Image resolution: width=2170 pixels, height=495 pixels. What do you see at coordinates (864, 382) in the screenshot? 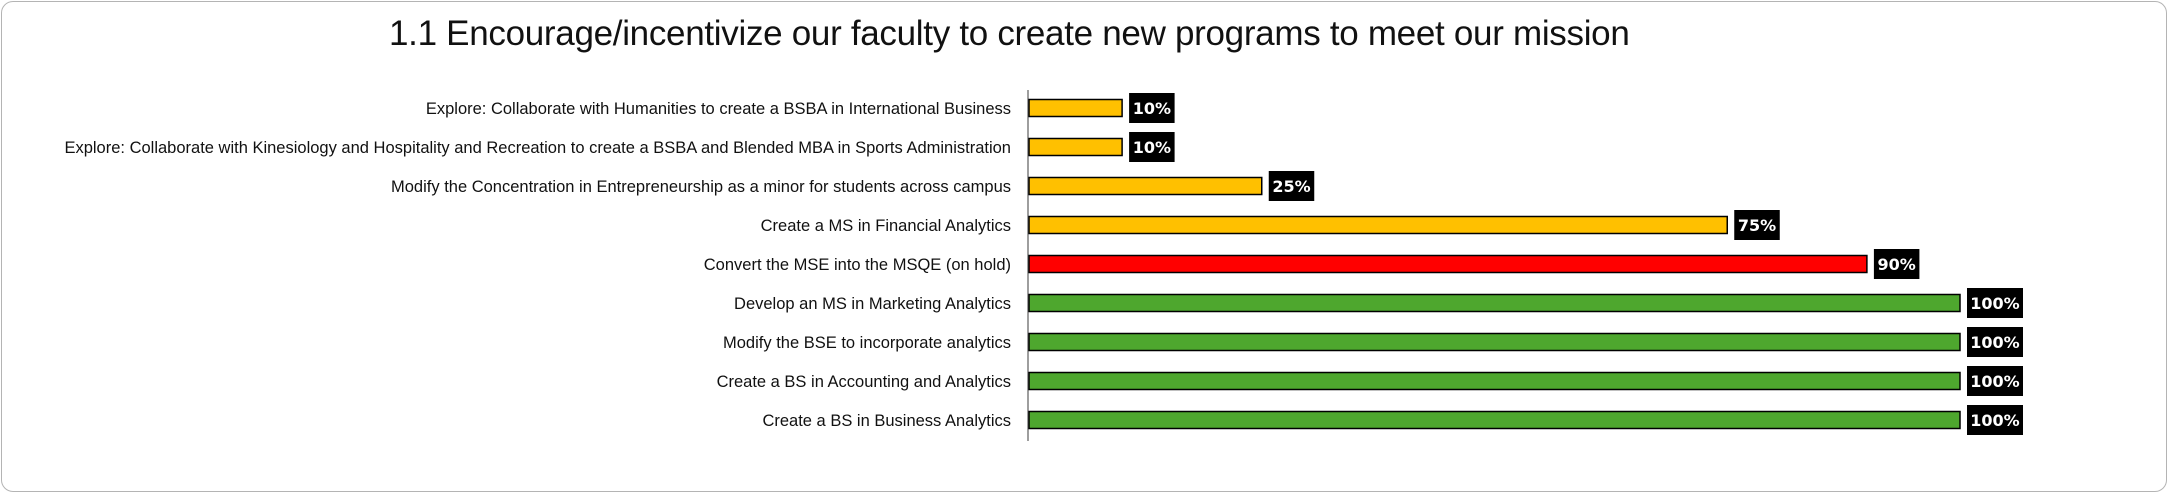
I see `category-label: Create a BS in Accounting and Analytics` at bounding box center [864, 382].